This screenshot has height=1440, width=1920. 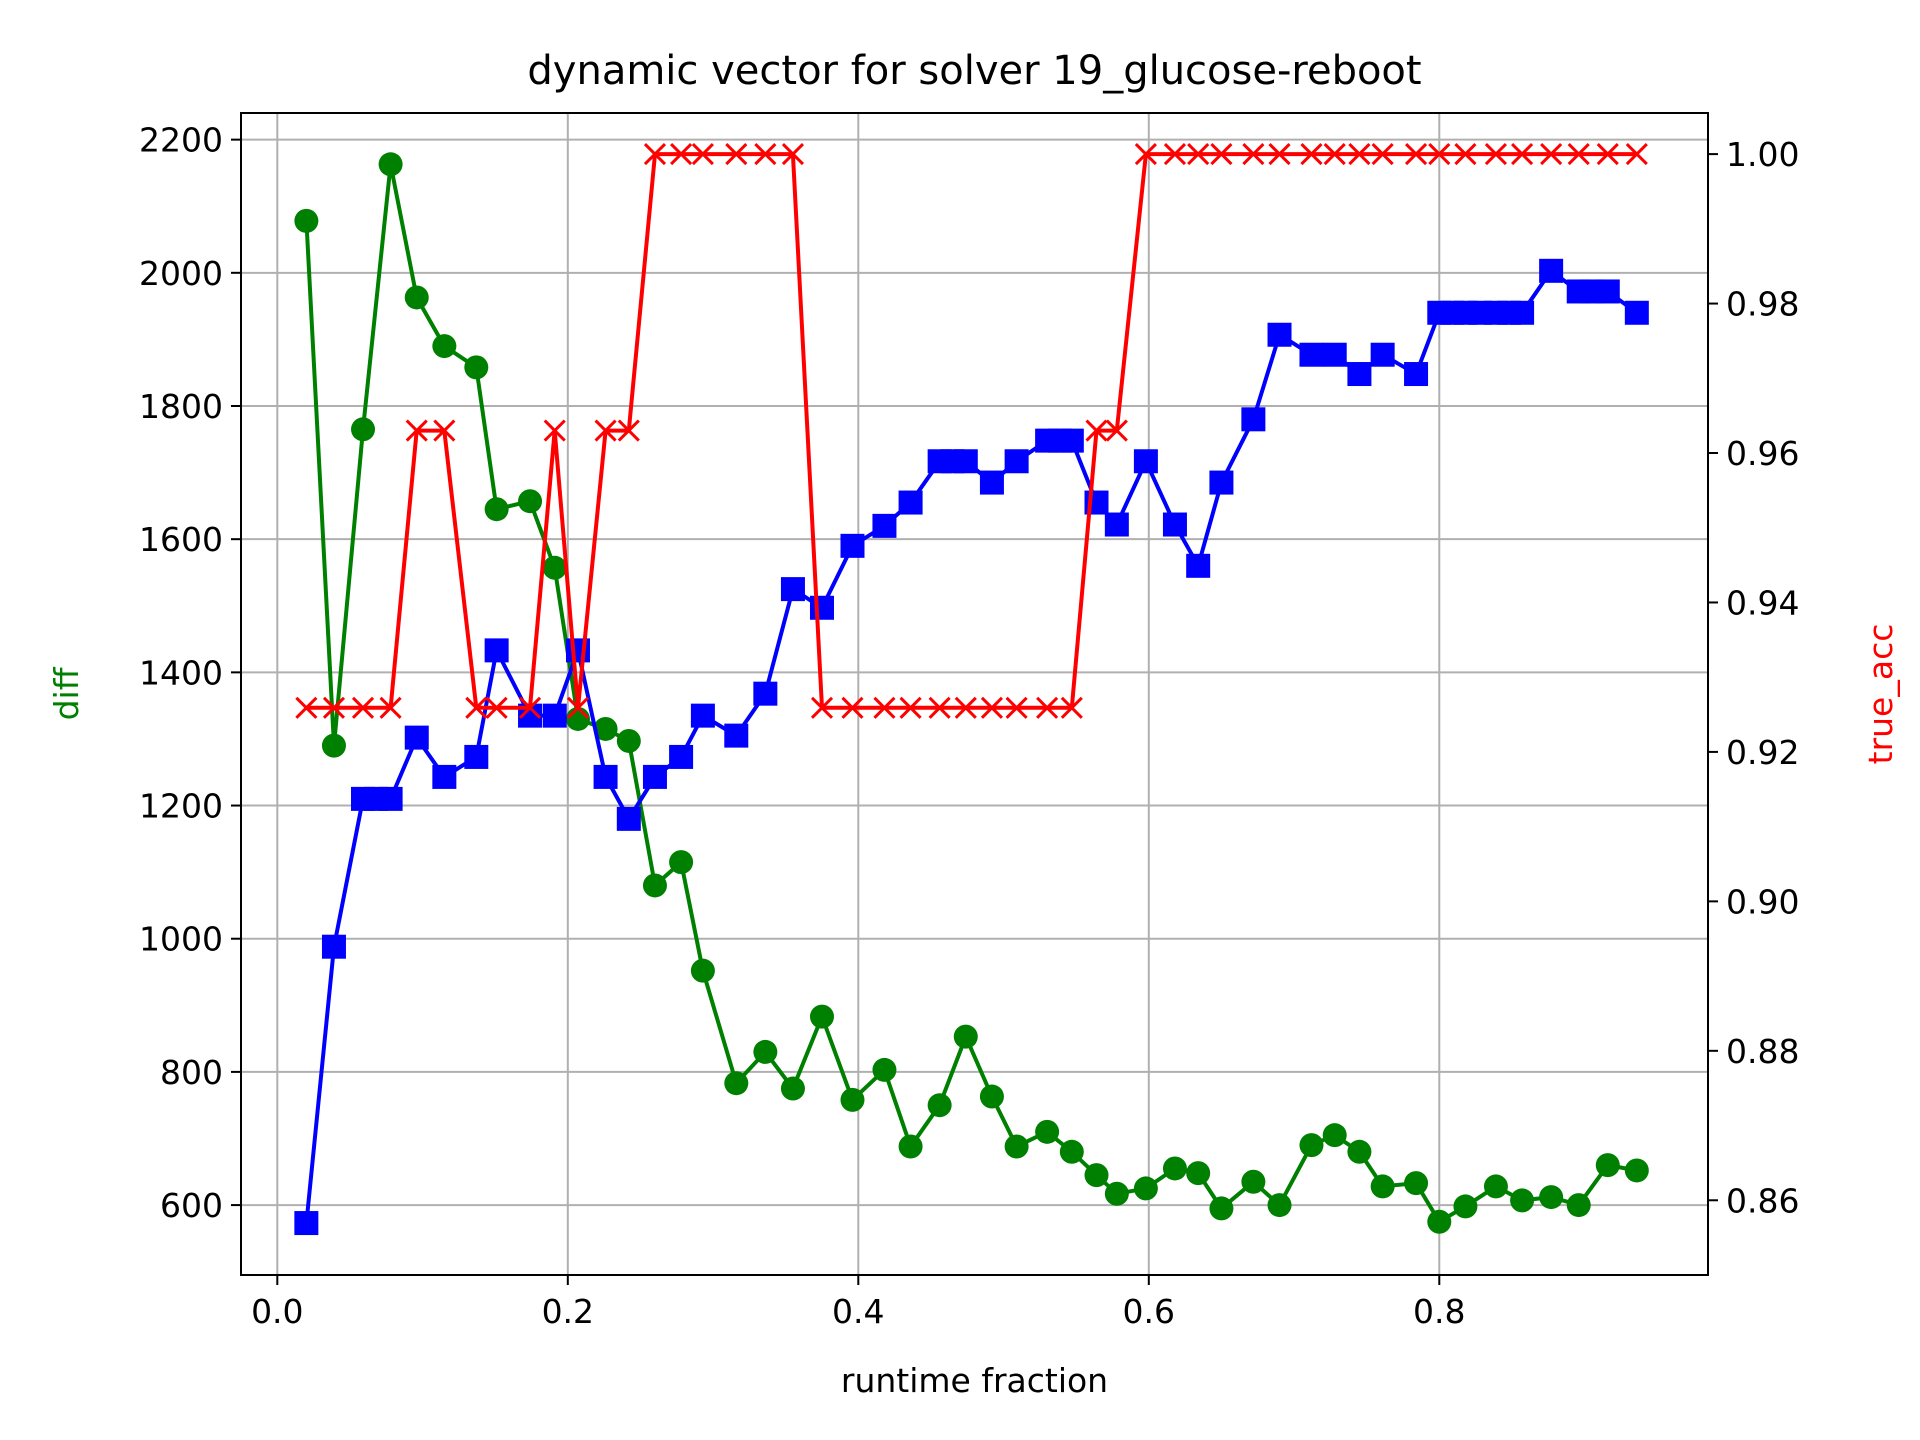 What do you see at coordinates (191, 1205) in the screenshot?
I see `y-left-tick-label: 600` at bounding box center [191, 1205].